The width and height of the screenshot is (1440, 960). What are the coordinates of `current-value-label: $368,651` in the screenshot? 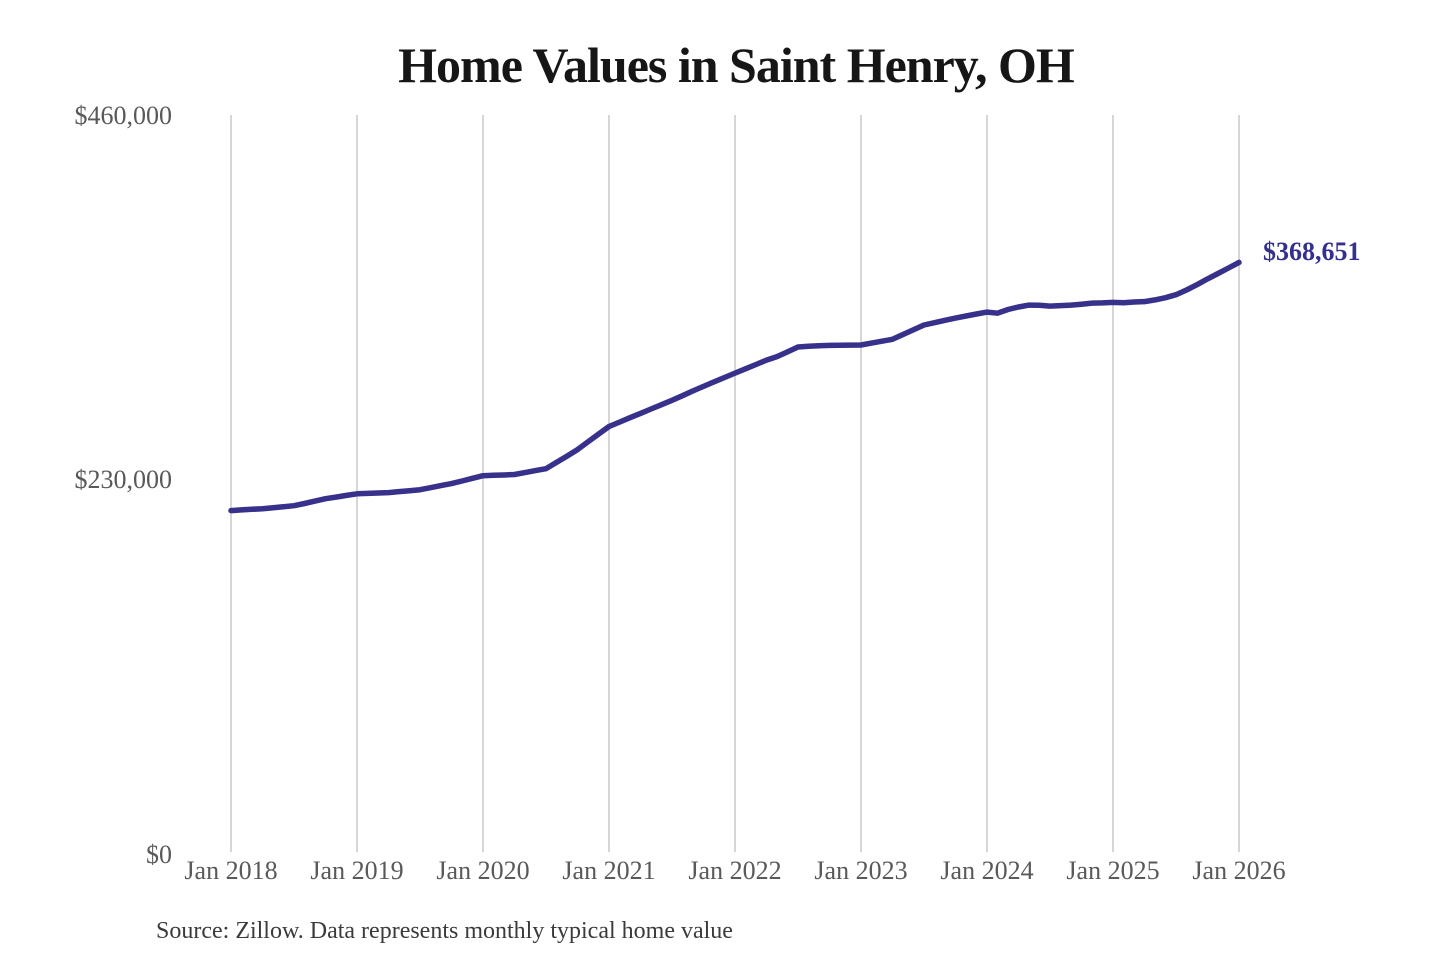 It's located at (1312, 251).